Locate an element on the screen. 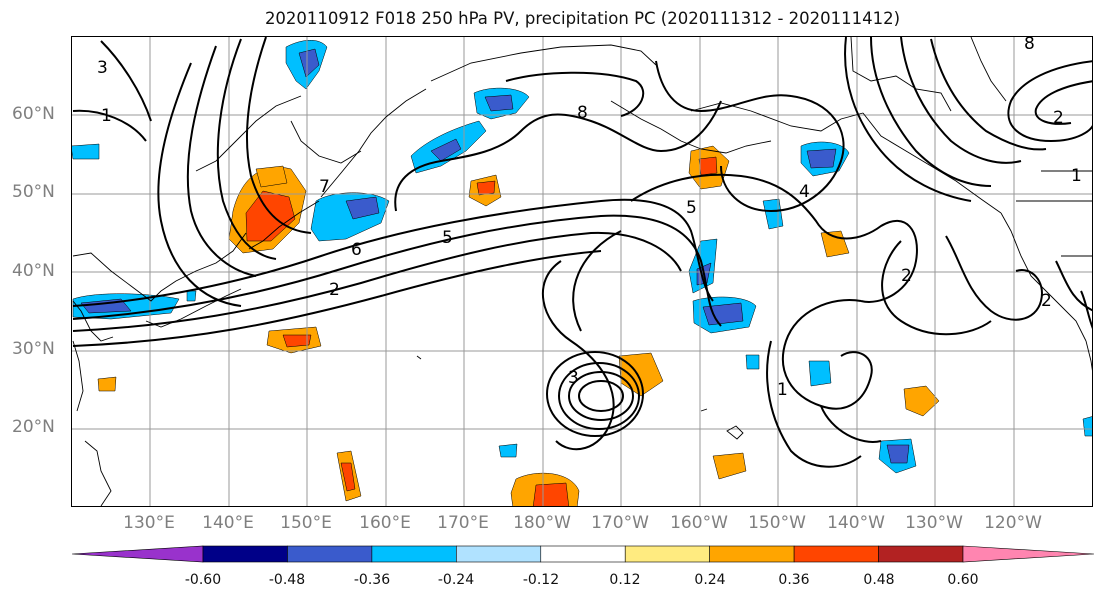 The image size is (1105, 601). lat-label-50n: 50°N is located at coordinates (33, 192).